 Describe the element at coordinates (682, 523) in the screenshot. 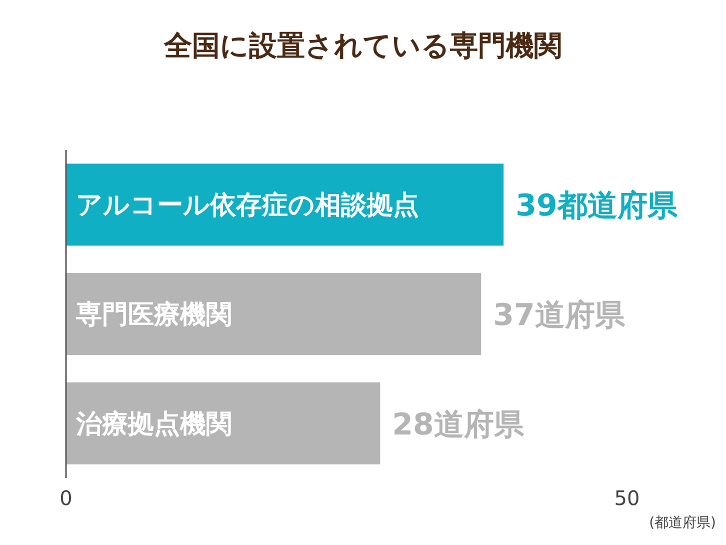

I see `x-axis-title: (都道府県)` at that location.